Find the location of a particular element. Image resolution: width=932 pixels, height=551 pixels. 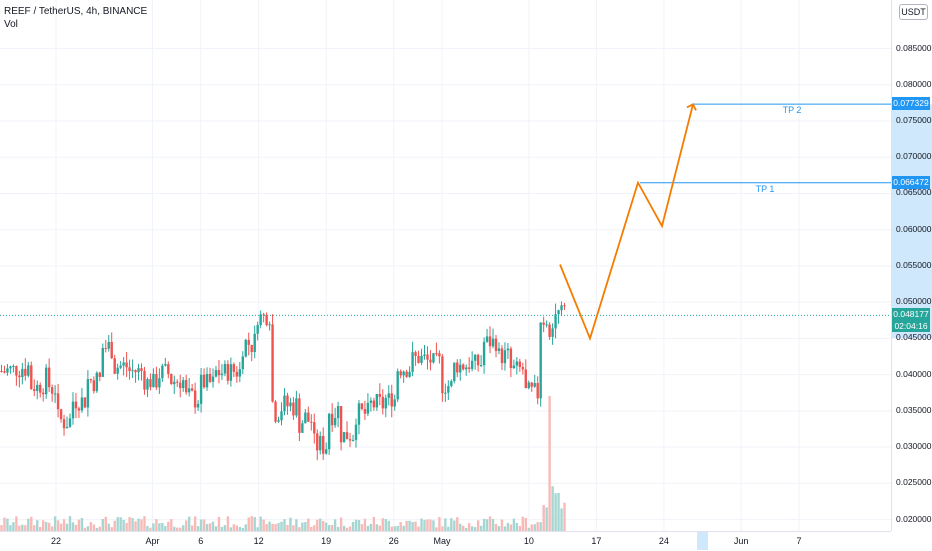

time-tick-label: 19 is located at coordinates (326, 541).